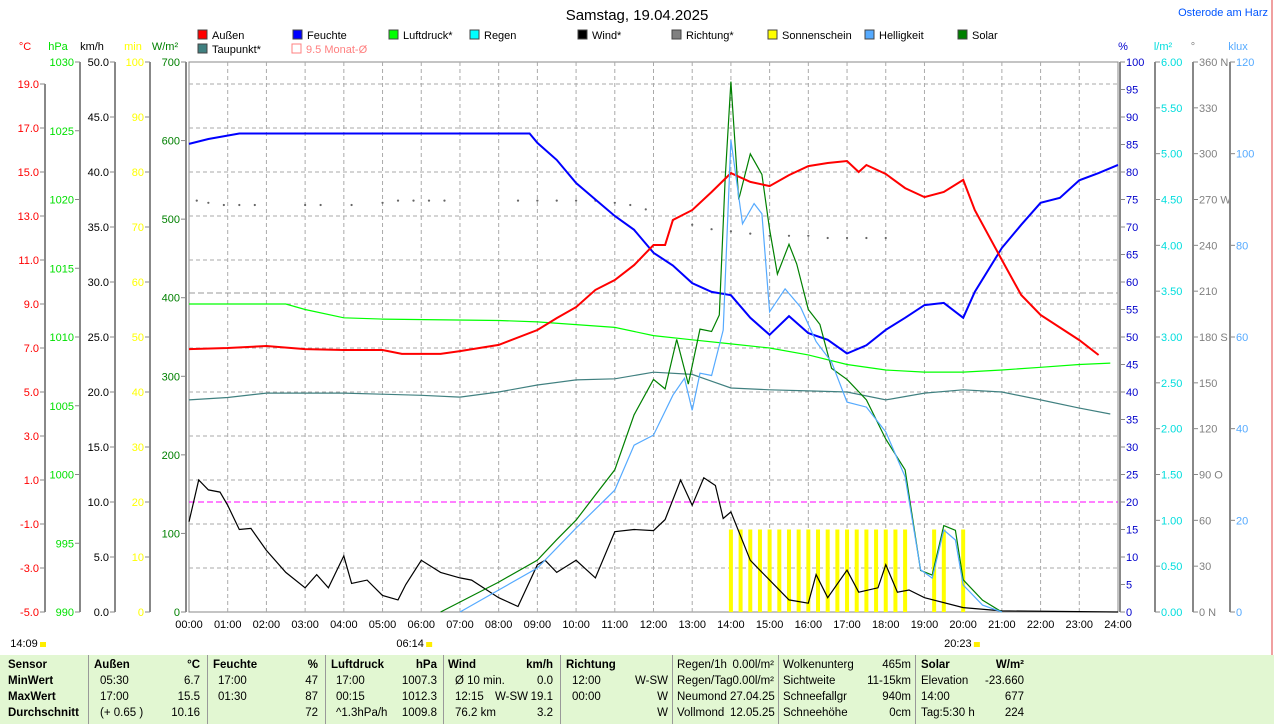  I want to click on table-header: Sensor, so click(27, 665).